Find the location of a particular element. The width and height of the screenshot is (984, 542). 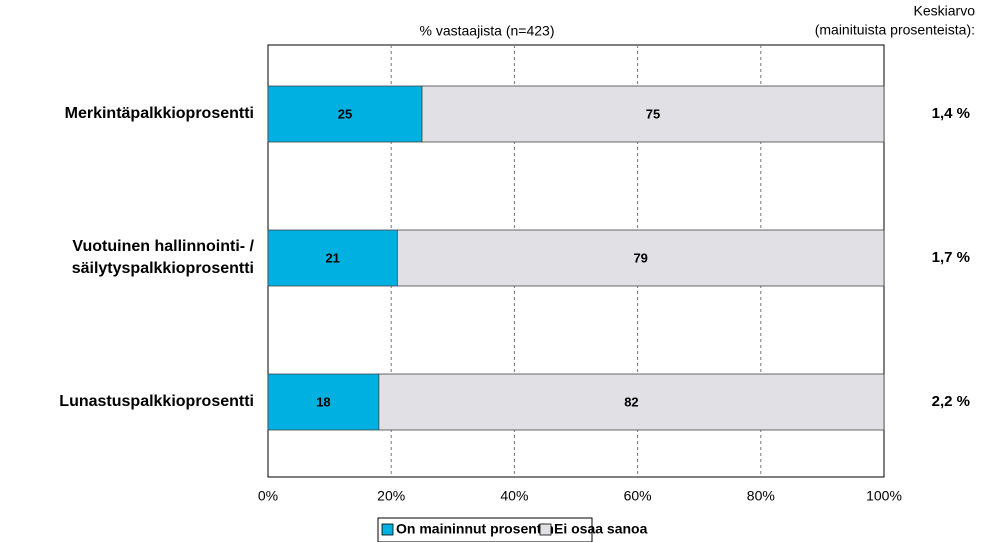

category-label: Merkintäpalkkioprosentti is located at coordinates (159, 113).